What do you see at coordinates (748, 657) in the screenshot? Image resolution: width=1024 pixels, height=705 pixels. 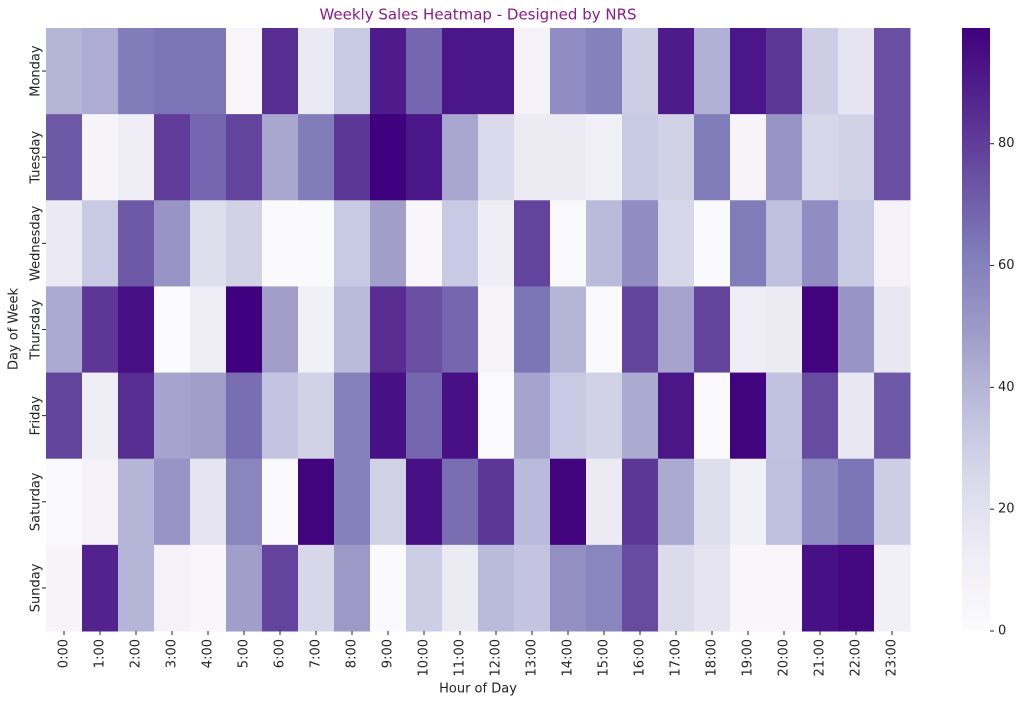 I see `x-tick-label: 19:00` at bounding box center [748, 657].